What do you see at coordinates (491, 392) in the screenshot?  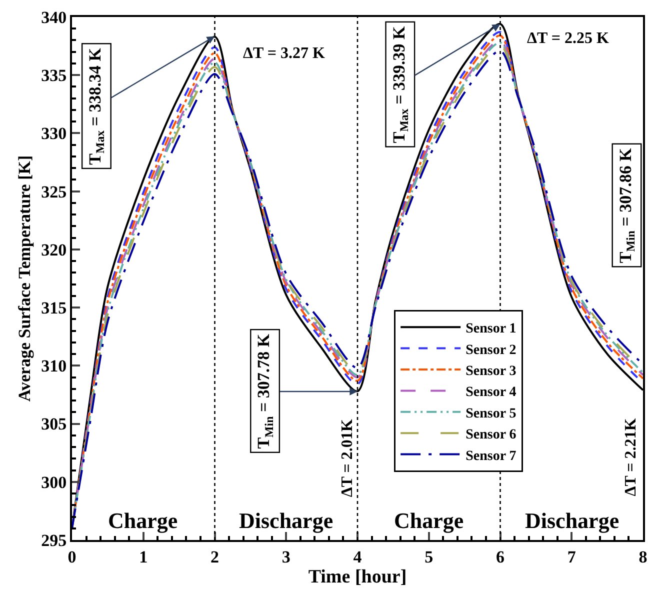 I see `legend-label: Sensor 4` at bounding box center [491, 392].